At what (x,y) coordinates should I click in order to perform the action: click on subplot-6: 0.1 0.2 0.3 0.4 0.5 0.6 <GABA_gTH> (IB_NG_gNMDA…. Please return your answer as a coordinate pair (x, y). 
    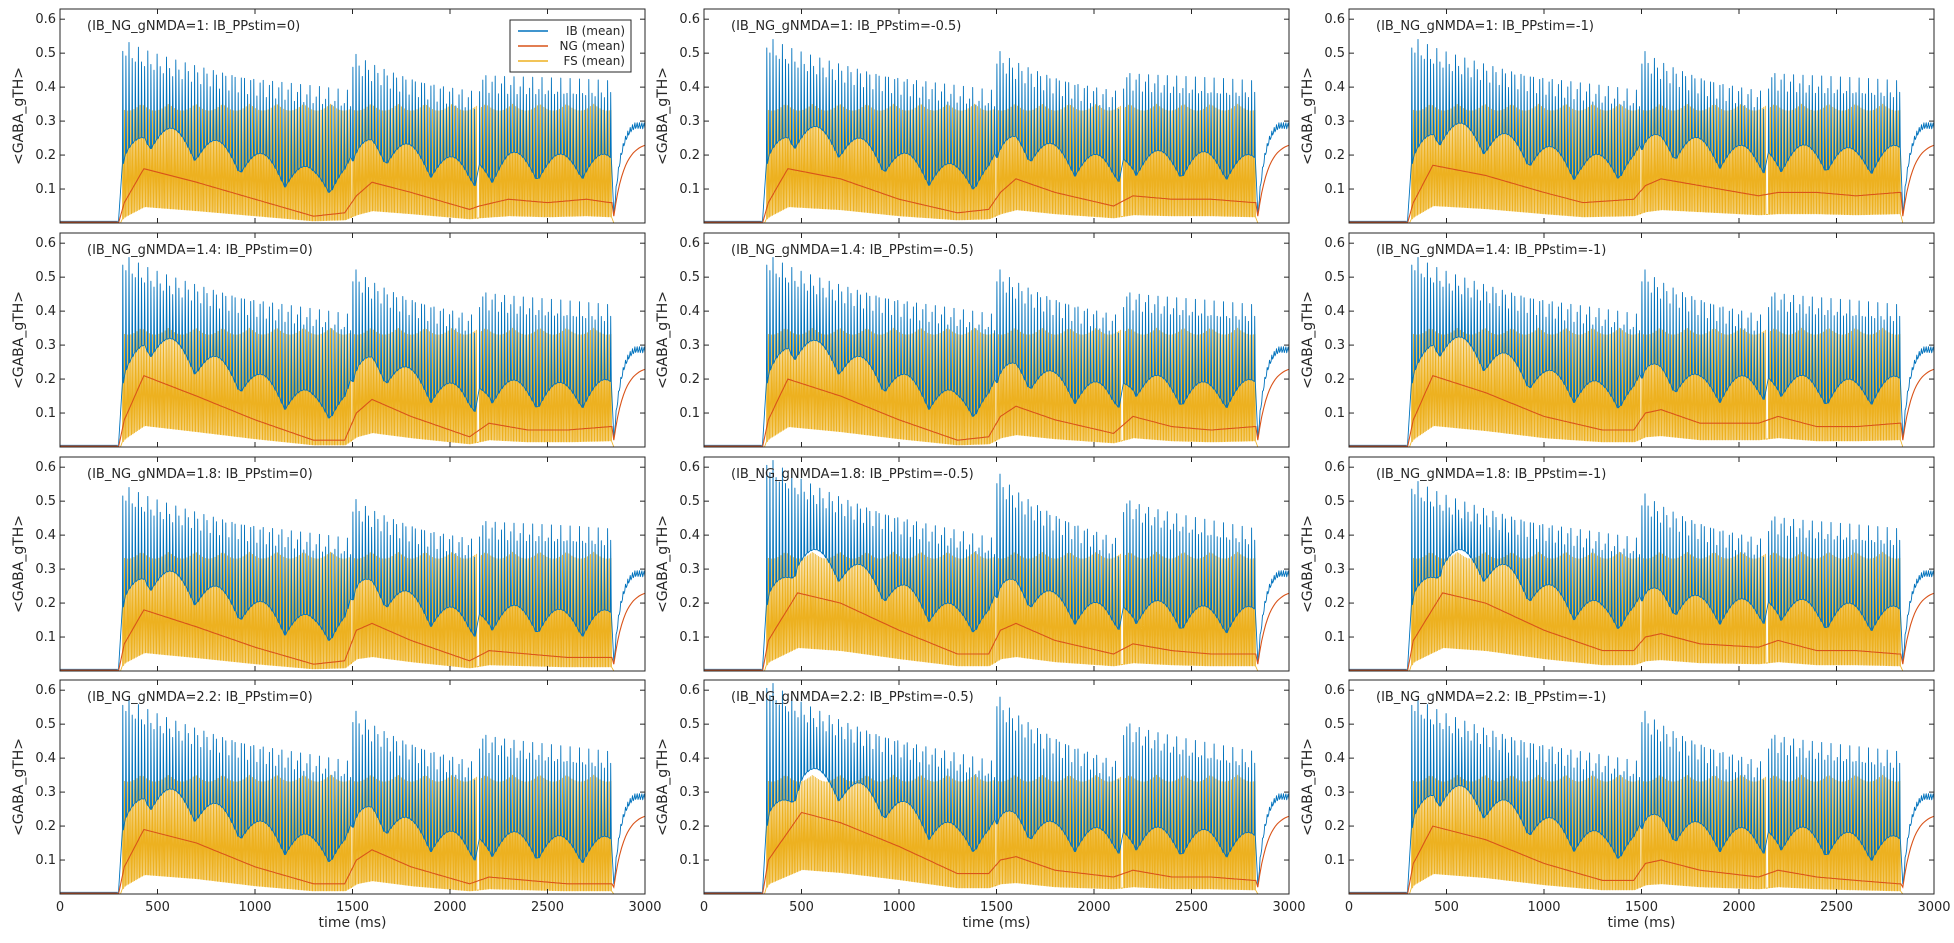
    Looking at the image, I should click on (1617, 340).